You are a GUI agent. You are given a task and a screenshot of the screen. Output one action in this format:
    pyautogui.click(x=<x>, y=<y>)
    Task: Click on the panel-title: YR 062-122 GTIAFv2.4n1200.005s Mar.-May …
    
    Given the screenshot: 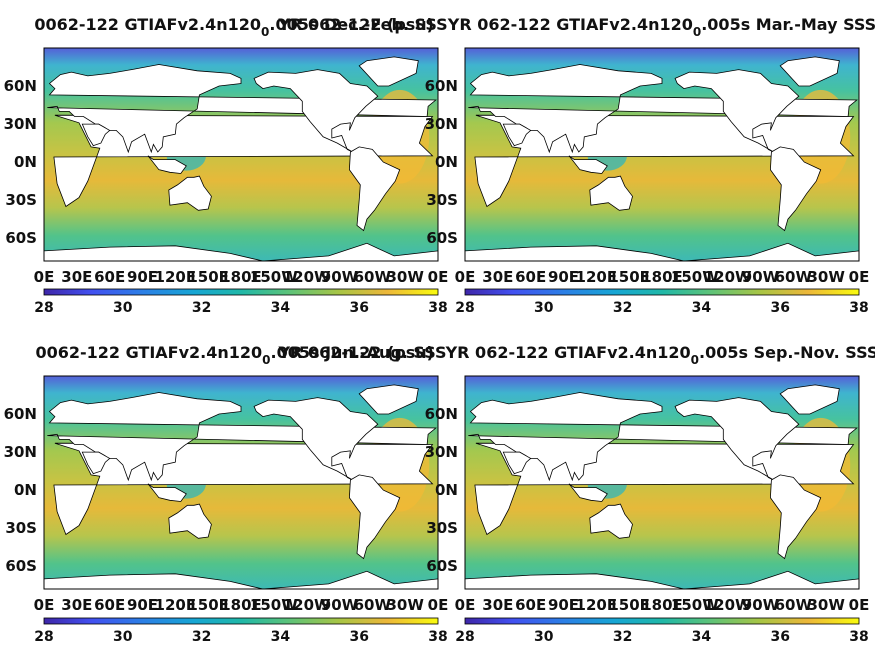 What is the action you would take?
    pyautogui.click(x=661, y=27)
    